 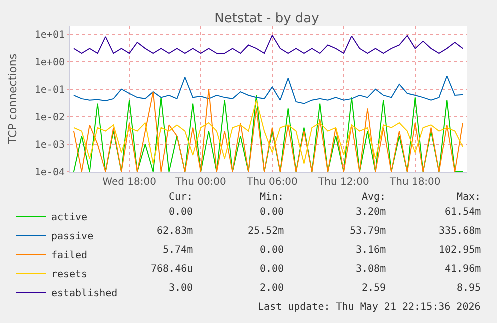 What do you see at coordinates (49, 90) in the screenshot?
I see `y-tick-label: 1e-01` at bounding box center [49, 90].